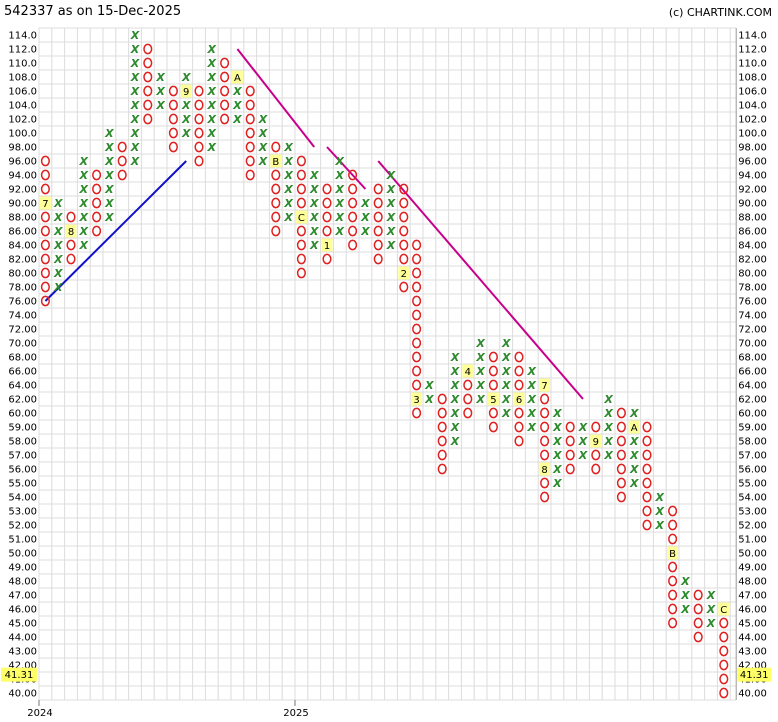 The width and height of the screenshot is (778, 722). I want to click on y-tick-label-left: 53.00, so click(22, 512).